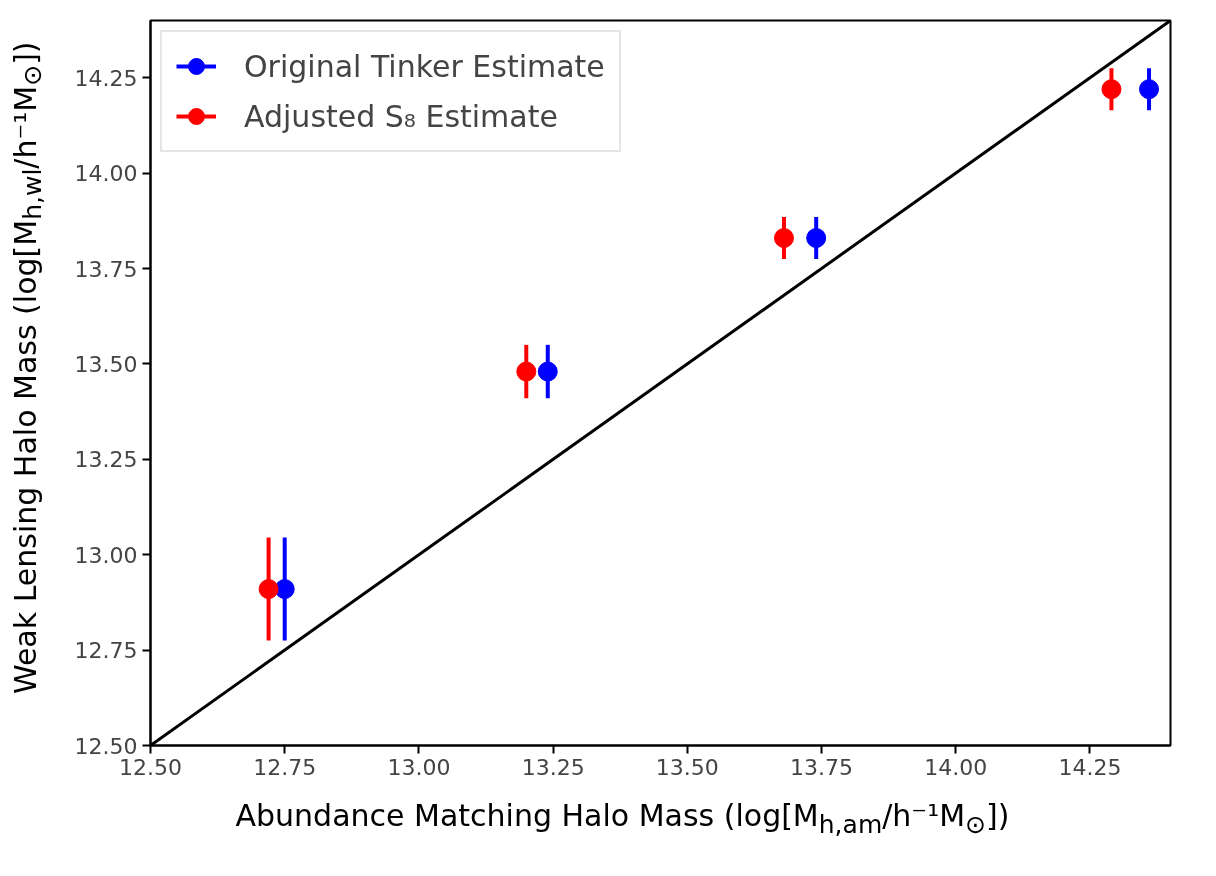 The height and width of the screenshot is (876, 1216). Describe the element at coordinates (285, 767) in the screenshot. I see `x-tick-label: 12.75` at that location.